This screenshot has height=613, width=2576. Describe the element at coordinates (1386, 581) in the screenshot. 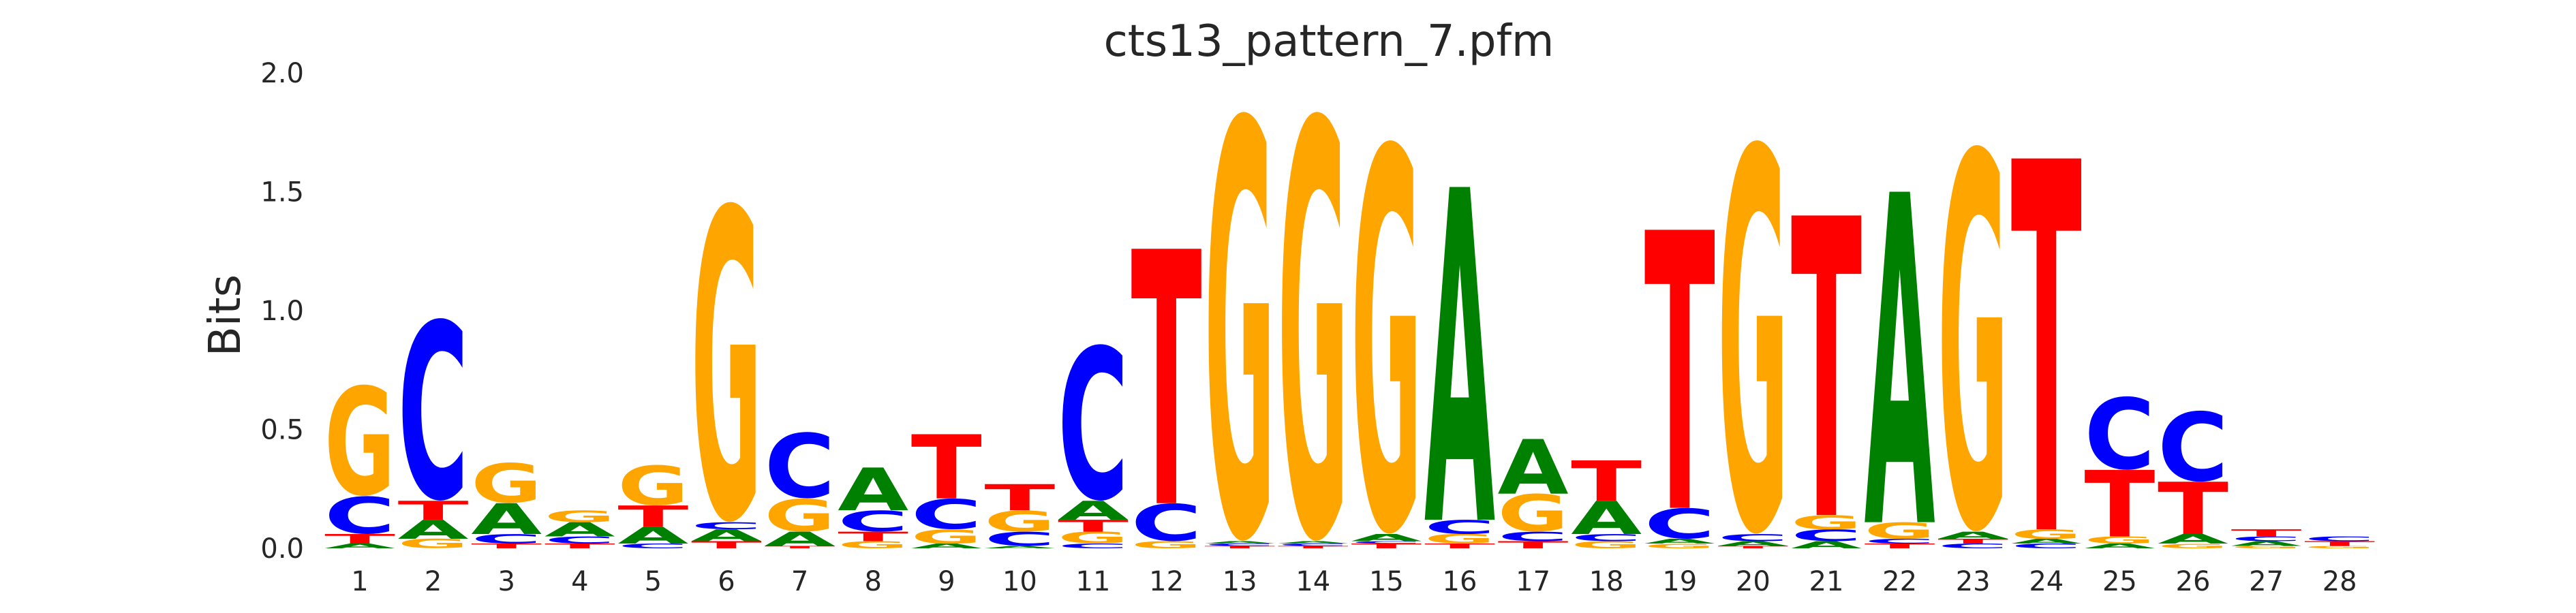

I see `x-tick-label: 15` at that location.